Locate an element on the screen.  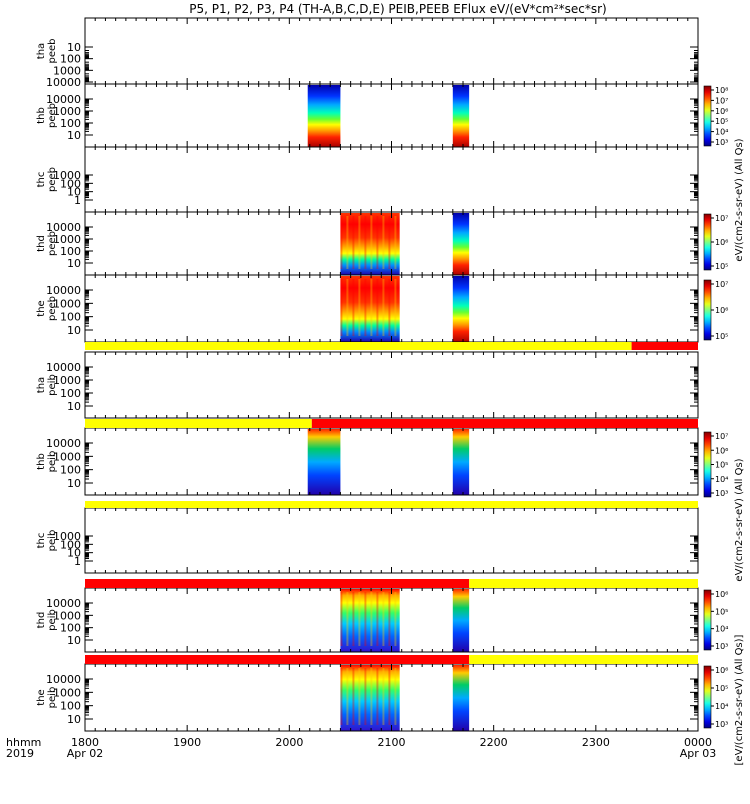
colorbar is located at coordinates (707, 697).